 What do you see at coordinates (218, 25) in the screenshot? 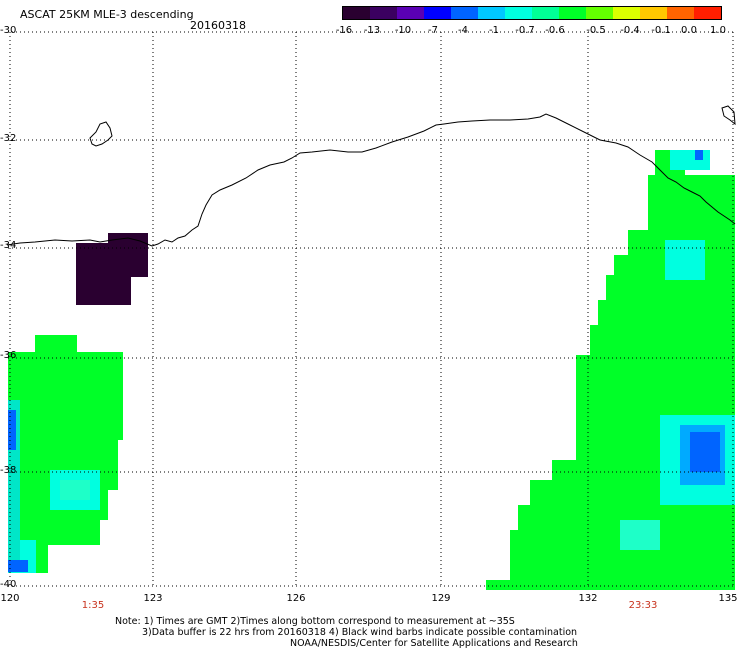
I see `map-date: 20160318` at bounding box center [218, 25].